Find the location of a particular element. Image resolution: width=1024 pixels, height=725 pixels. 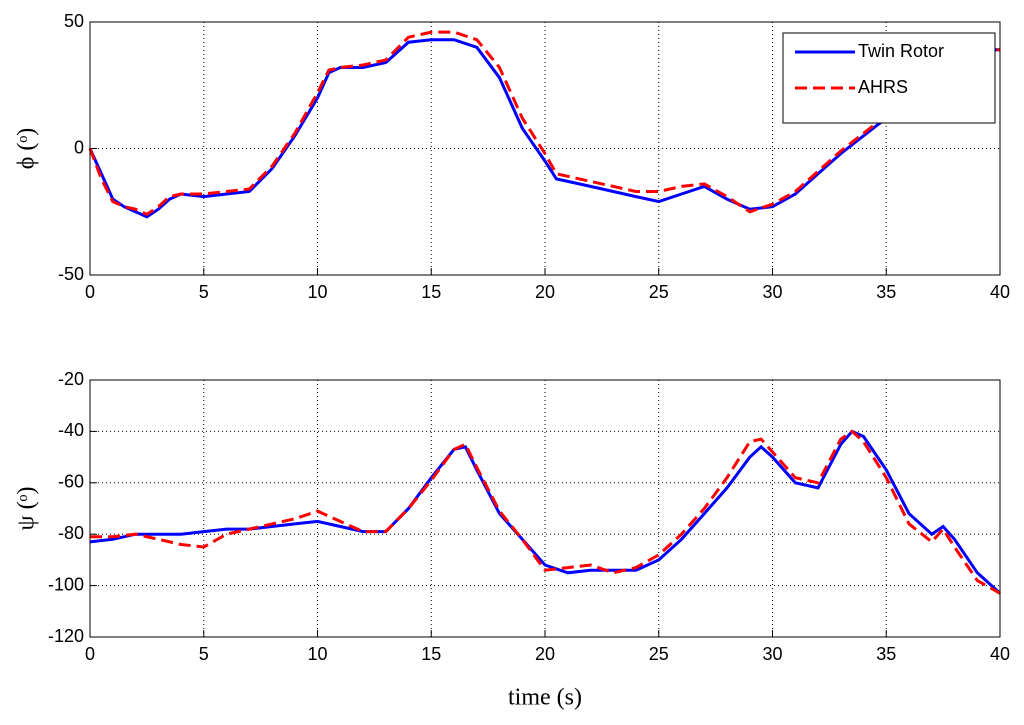

y-tick-label: 50 is located at coordinates (74, 21).